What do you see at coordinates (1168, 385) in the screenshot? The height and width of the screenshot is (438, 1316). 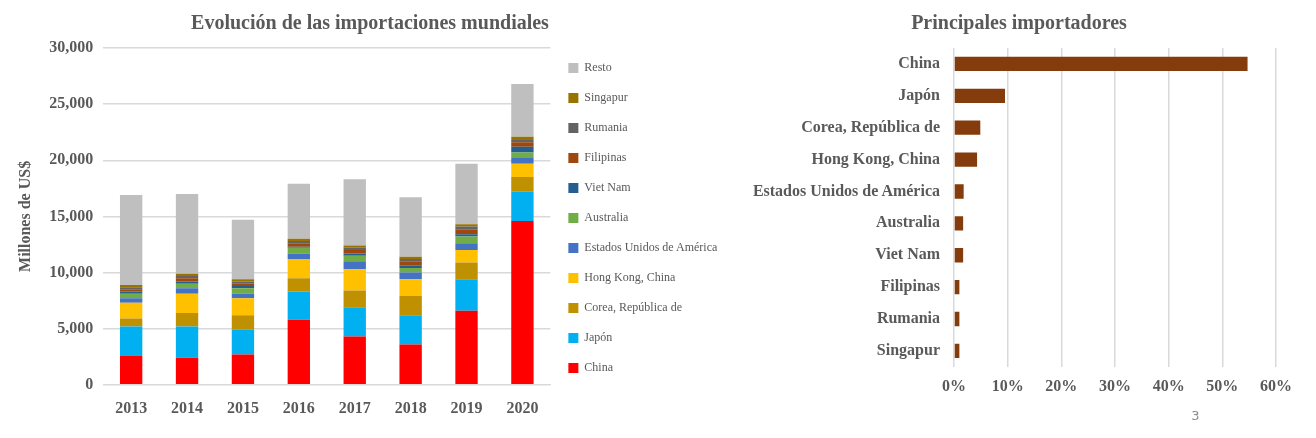 I see `x-tick-label: 40%` at bounding box center [1168, 385].